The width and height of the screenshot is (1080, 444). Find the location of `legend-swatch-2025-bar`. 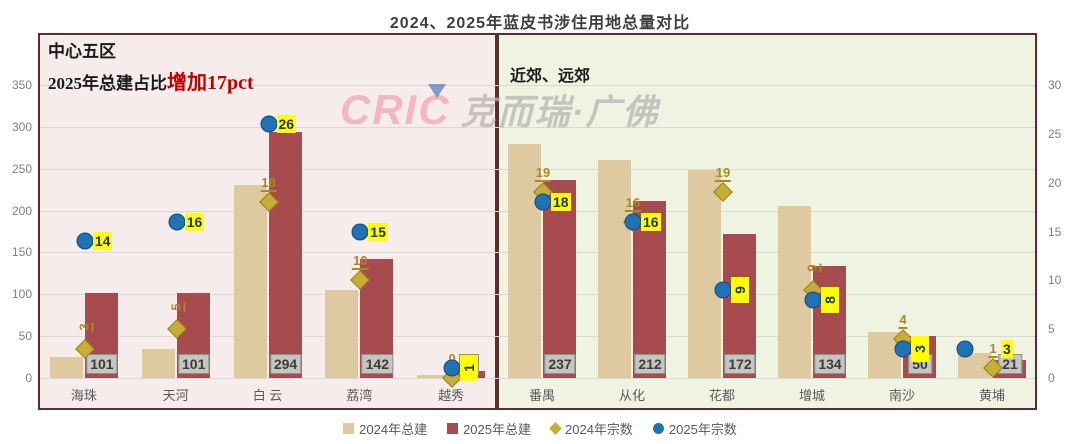

legend-swatch-2025-bar is located at coordinates (453, 428).